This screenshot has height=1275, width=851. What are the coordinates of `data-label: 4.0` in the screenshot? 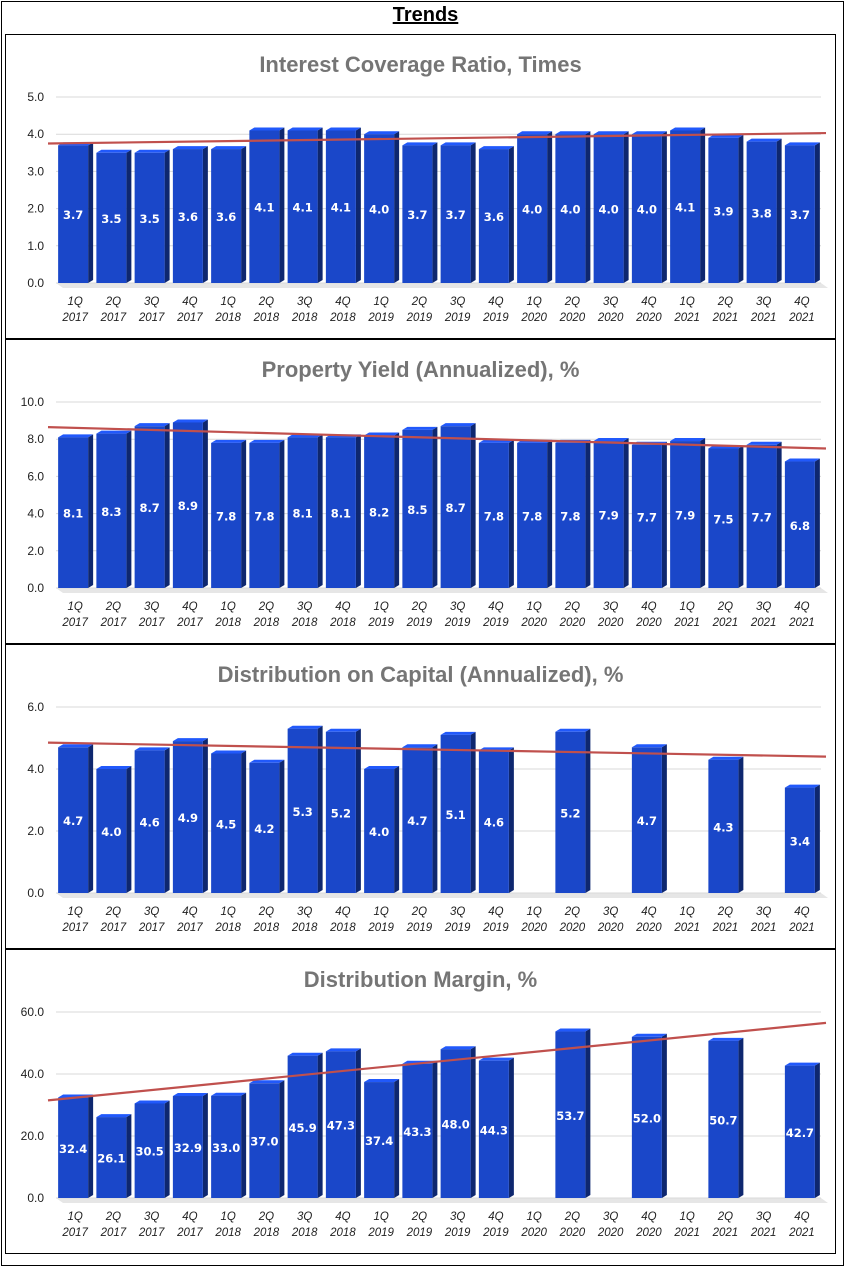 It's located at (379, 832).